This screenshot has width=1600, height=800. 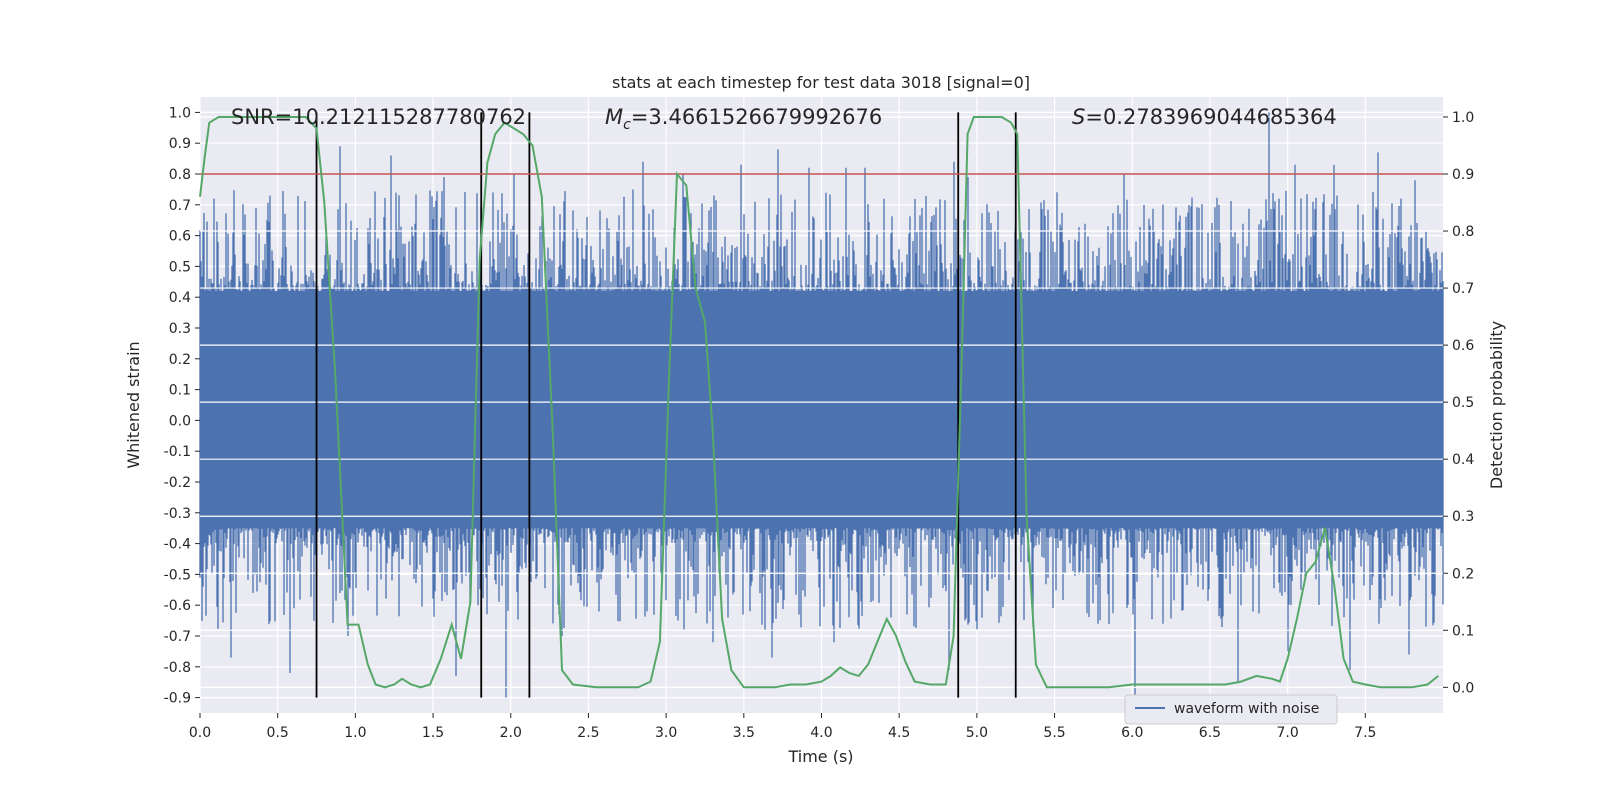 What do you see at coordinates (180, 206) in the screenshot?
I see `left-y-tick-label: 0.7` at bounding box center [180, 206].